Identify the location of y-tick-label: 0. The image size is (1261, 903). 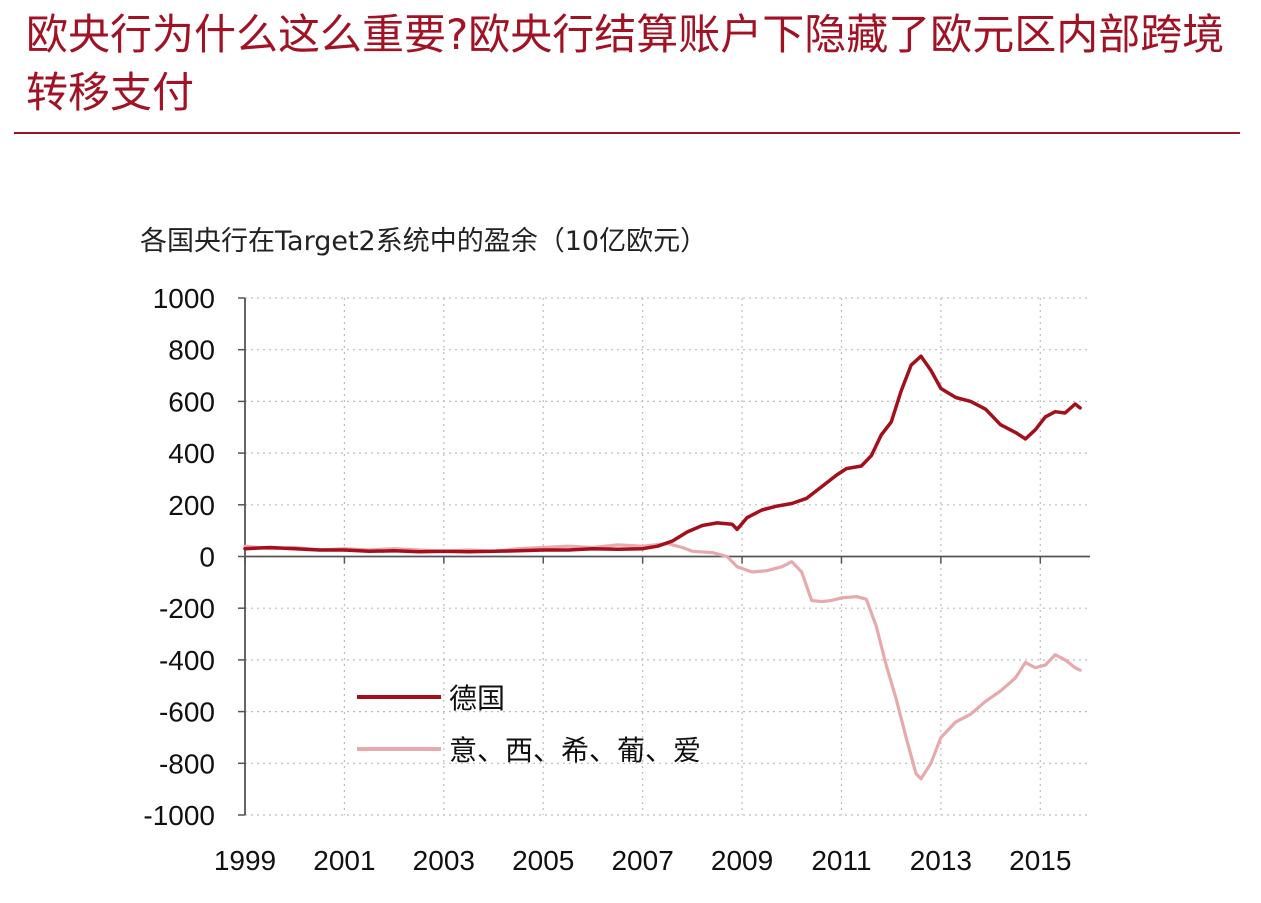
(207, 557).